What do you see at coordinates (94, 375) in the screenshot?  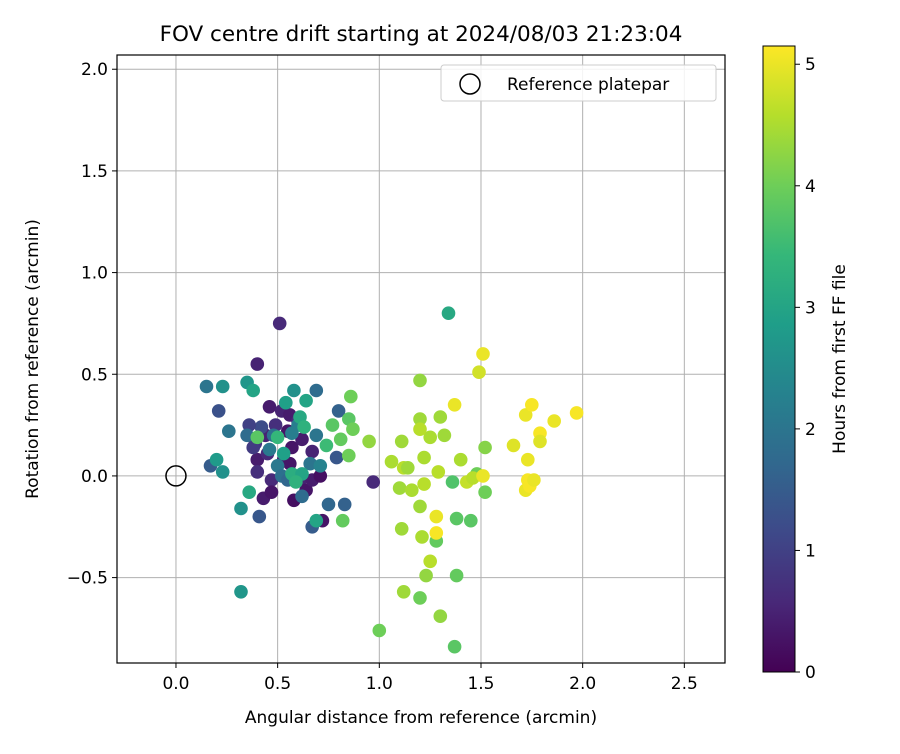 I see `y-tick-label-2: 0.5` at bounding box center [94, 375].